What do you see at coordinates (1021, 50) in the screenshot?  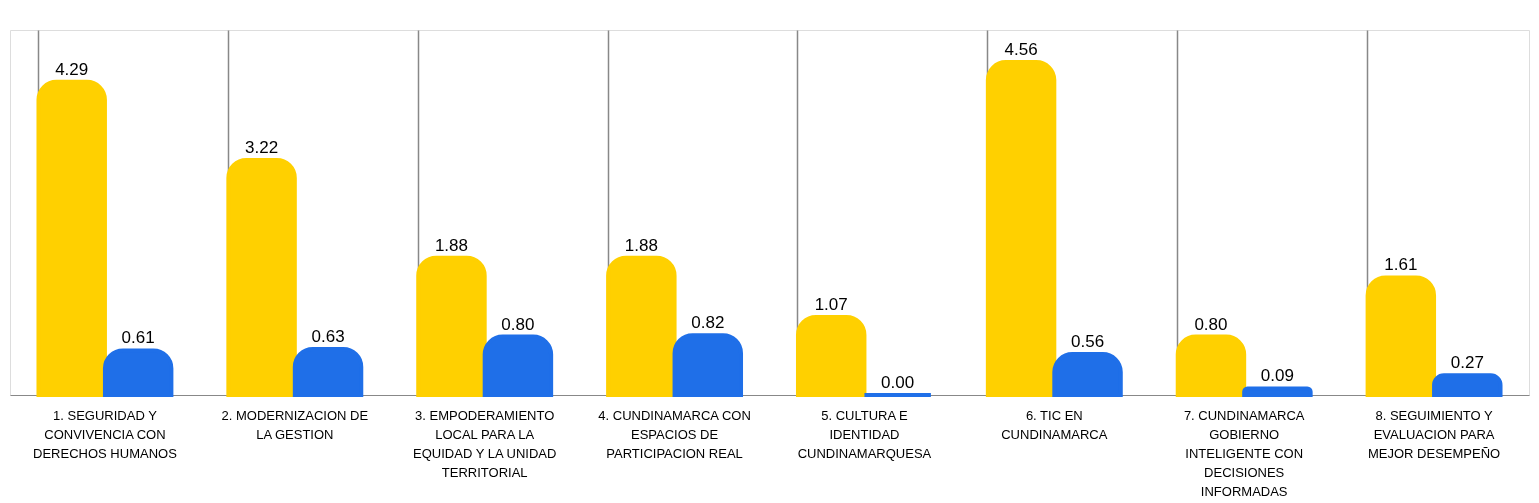 I see `data-label: 4.56` at bounding box center [1021, 50].